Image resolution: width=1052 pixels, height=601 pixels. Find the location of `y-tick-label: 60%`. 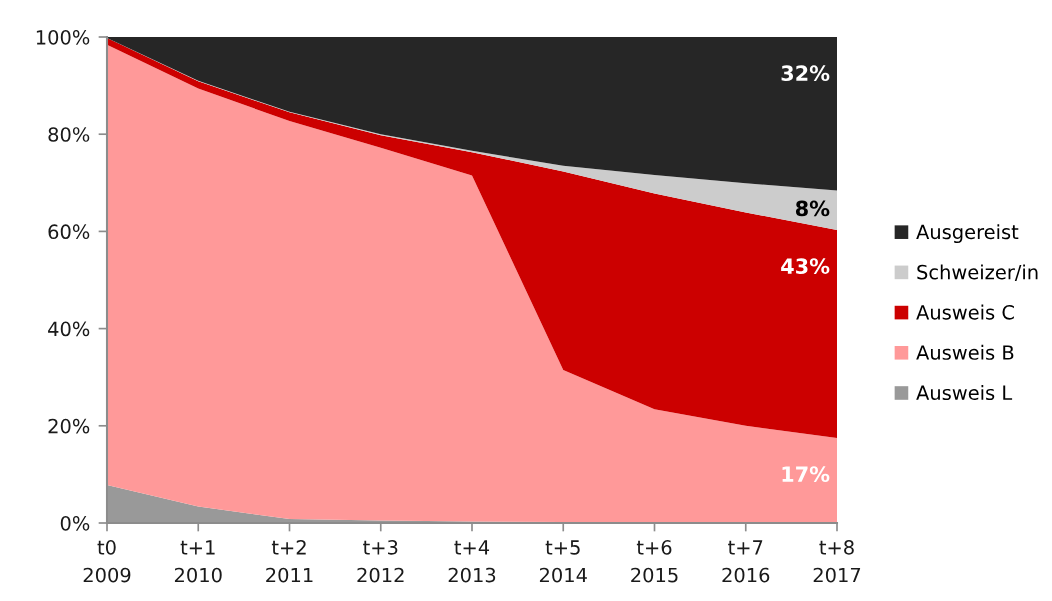

y-tick-label: 60% is located at coordinates (69, 232).